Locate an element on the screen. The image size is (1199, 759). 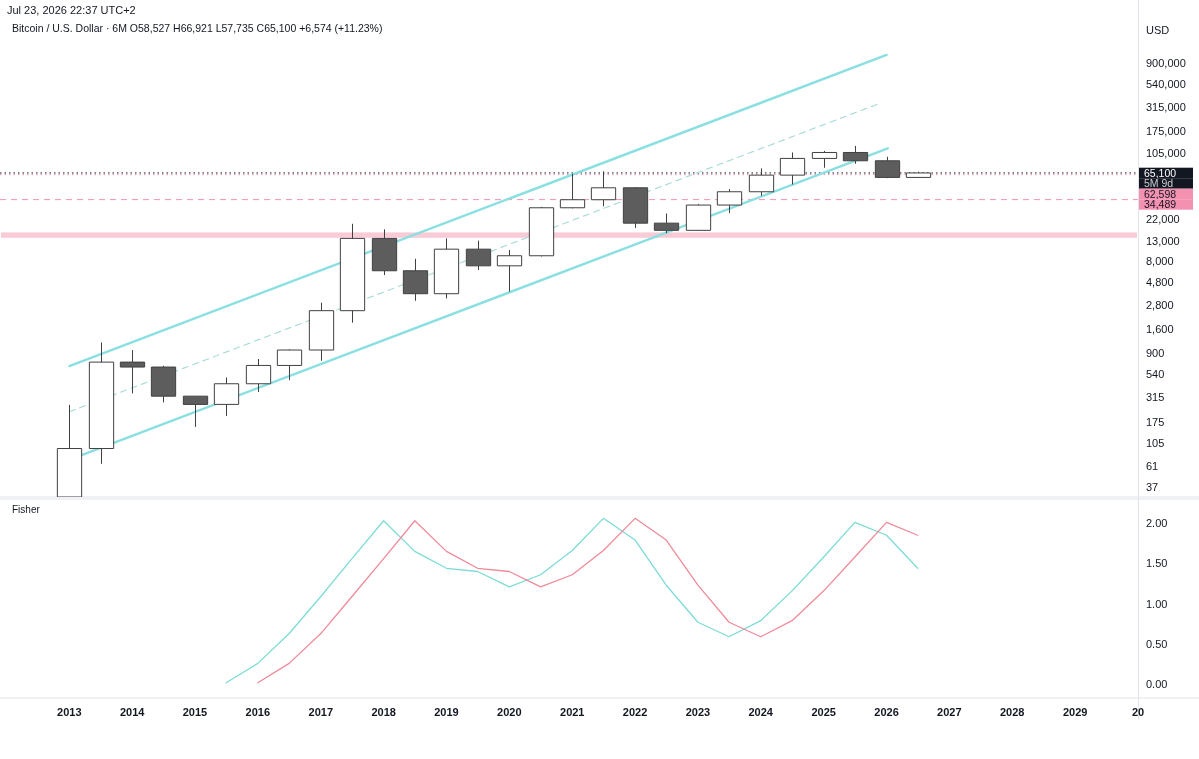
ref-line-label: 62,598 is located at coordinates (1160, 193).